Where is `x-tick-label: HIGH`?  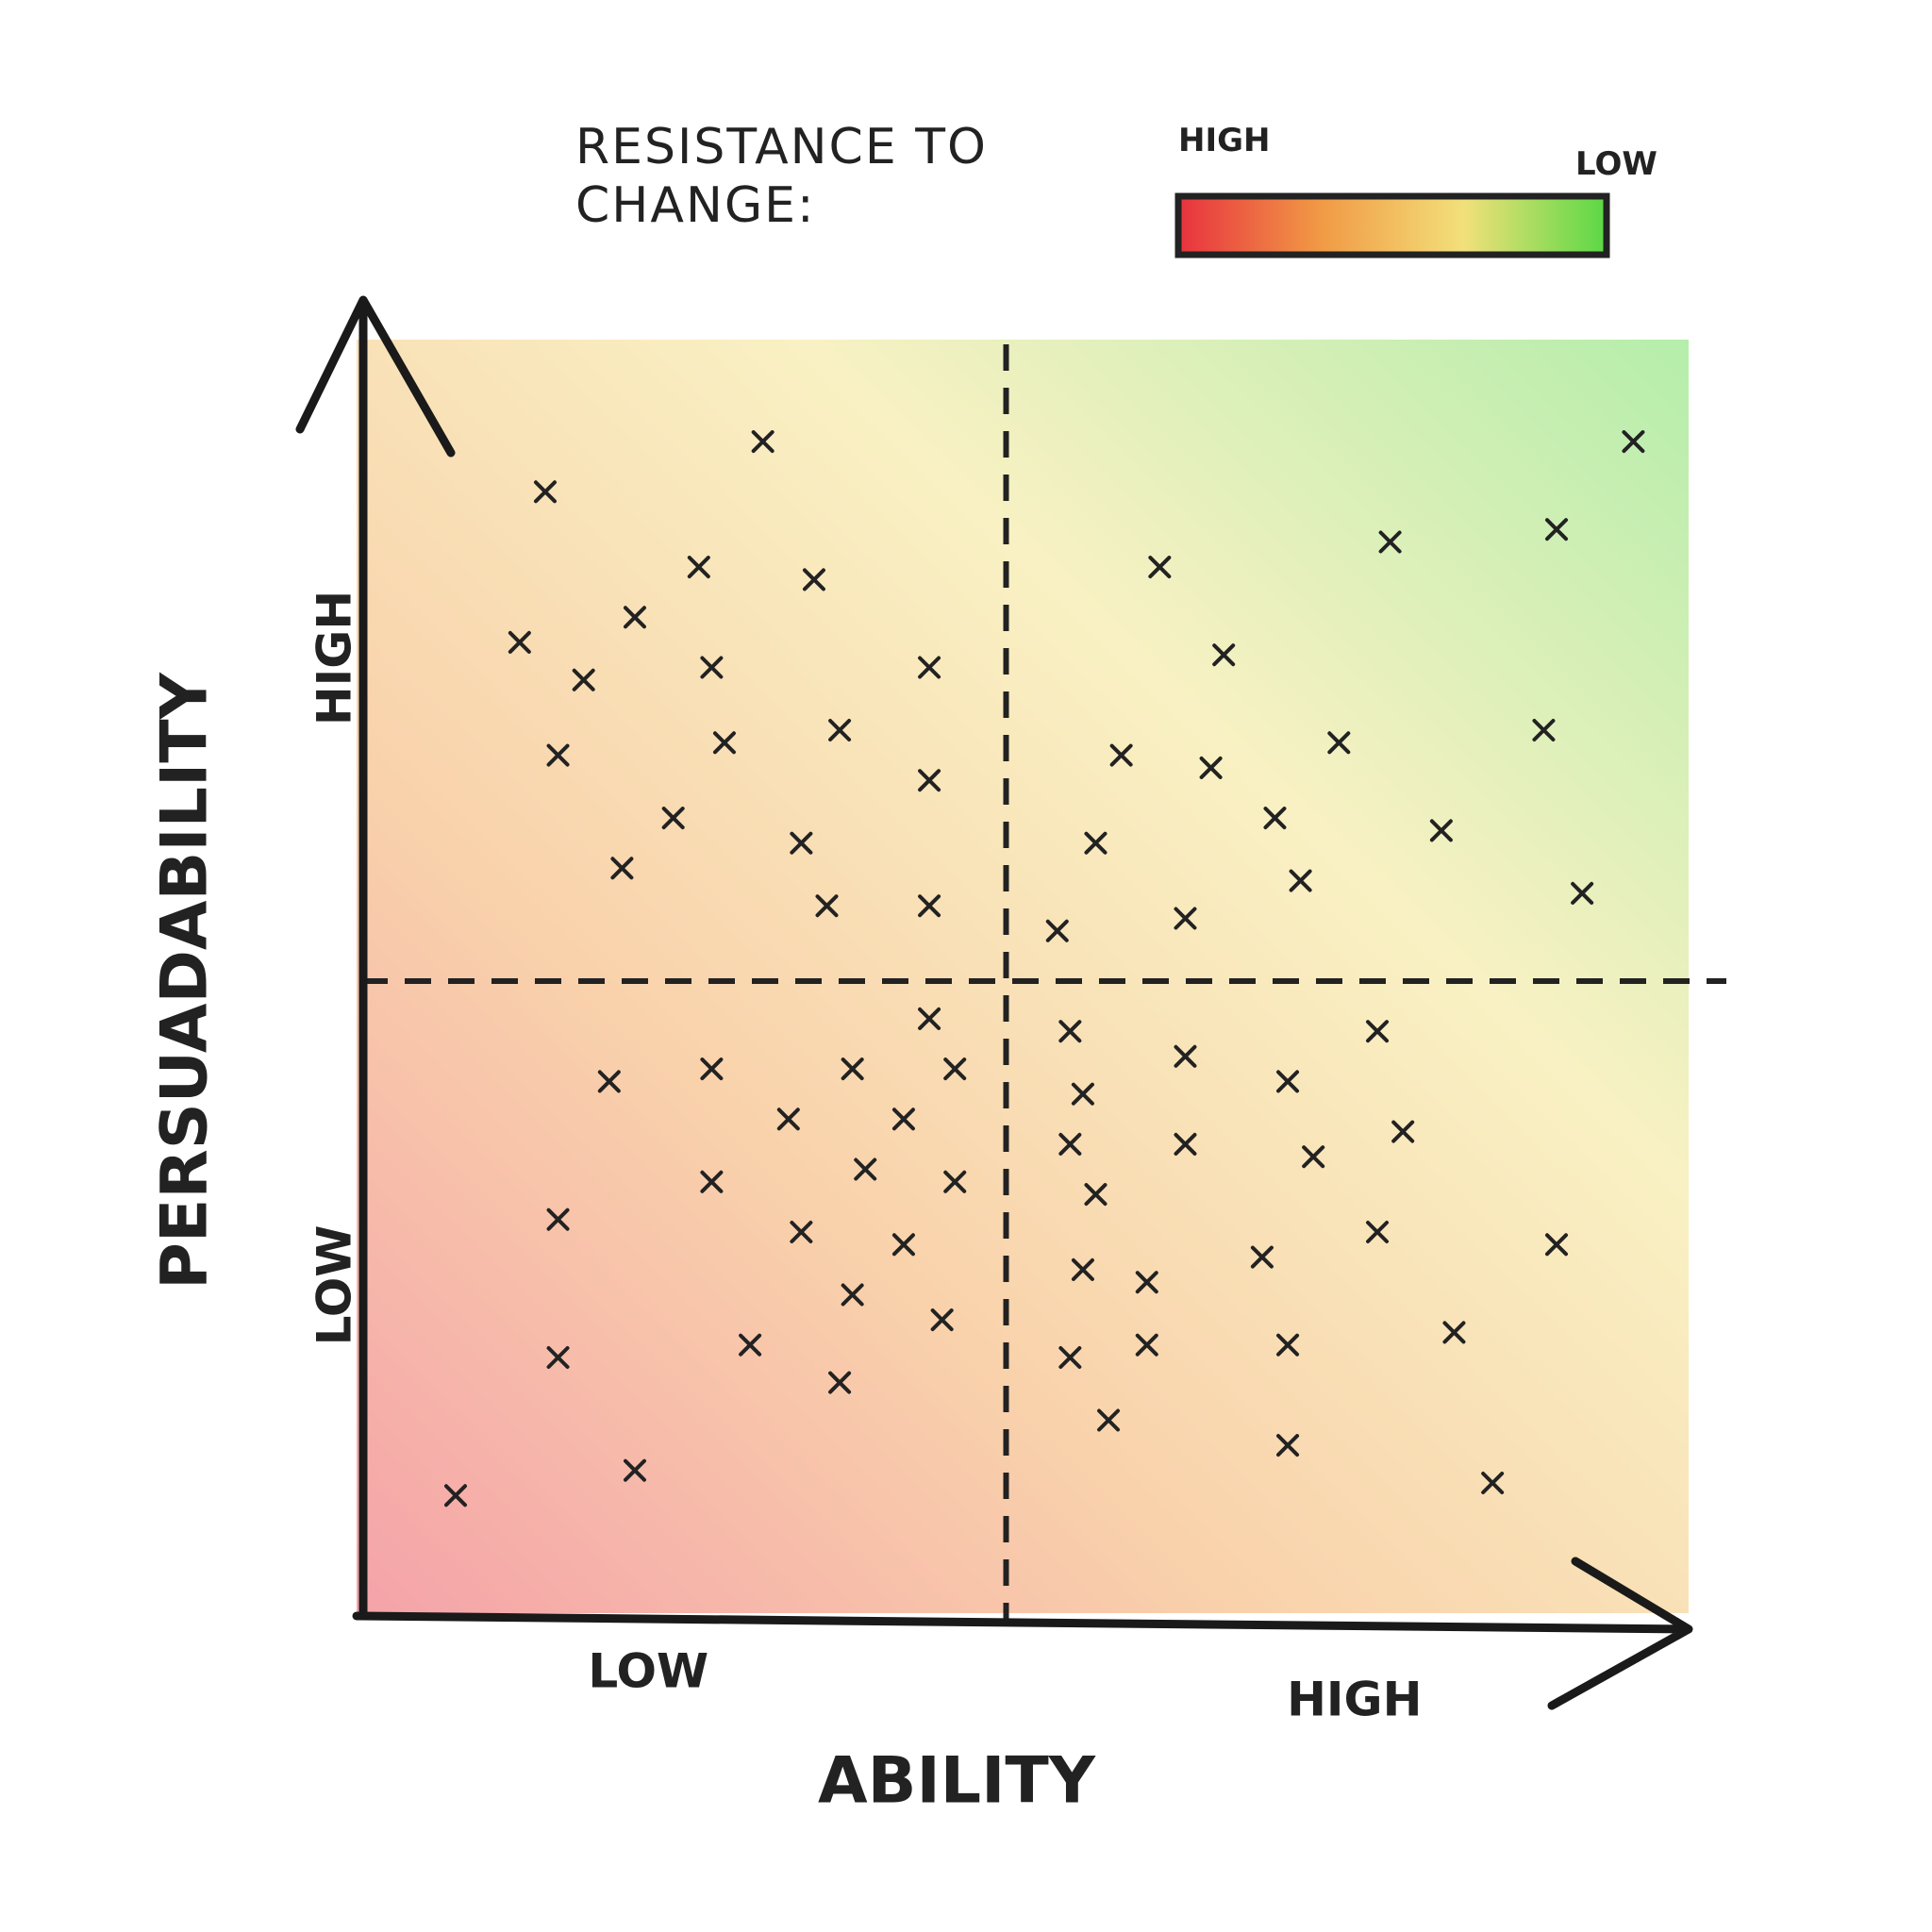
x-tick-label: HIGH is located at coordinates (1354, 1700).